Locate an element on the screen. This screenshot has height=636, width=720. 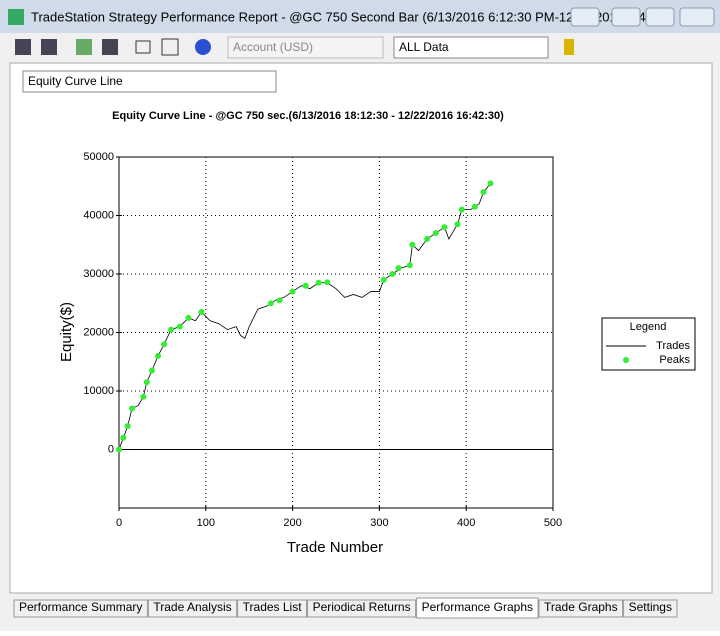
title-bar is located at coordinates (360, 16).